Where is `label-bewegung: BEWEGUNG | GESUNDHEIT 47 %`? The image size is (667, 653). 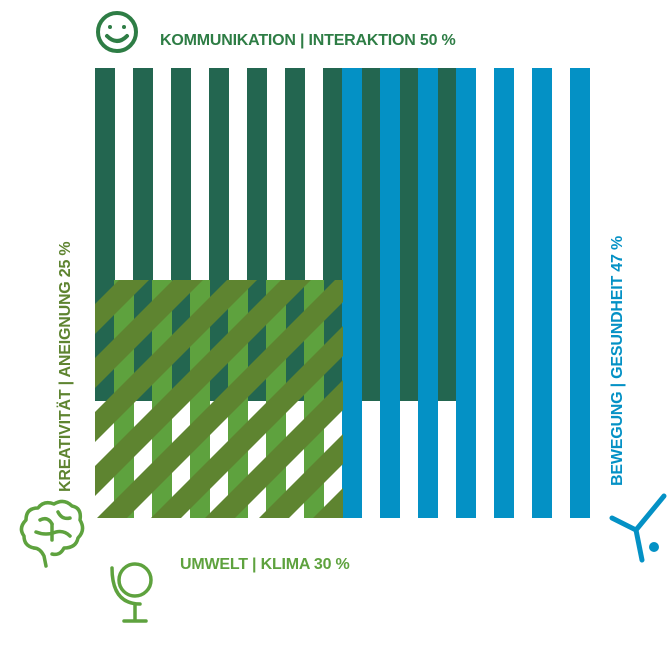
label-bewegung: BEWEGUNG | GESUNDHEIT 47 % is located at coordinates (617, 361).